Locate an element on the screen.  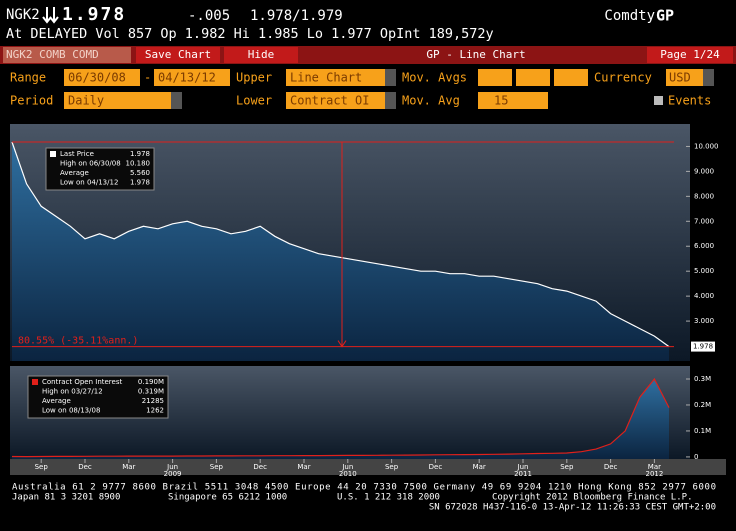
y-tick-label: 8.000 is located at coordinates (704, 196).